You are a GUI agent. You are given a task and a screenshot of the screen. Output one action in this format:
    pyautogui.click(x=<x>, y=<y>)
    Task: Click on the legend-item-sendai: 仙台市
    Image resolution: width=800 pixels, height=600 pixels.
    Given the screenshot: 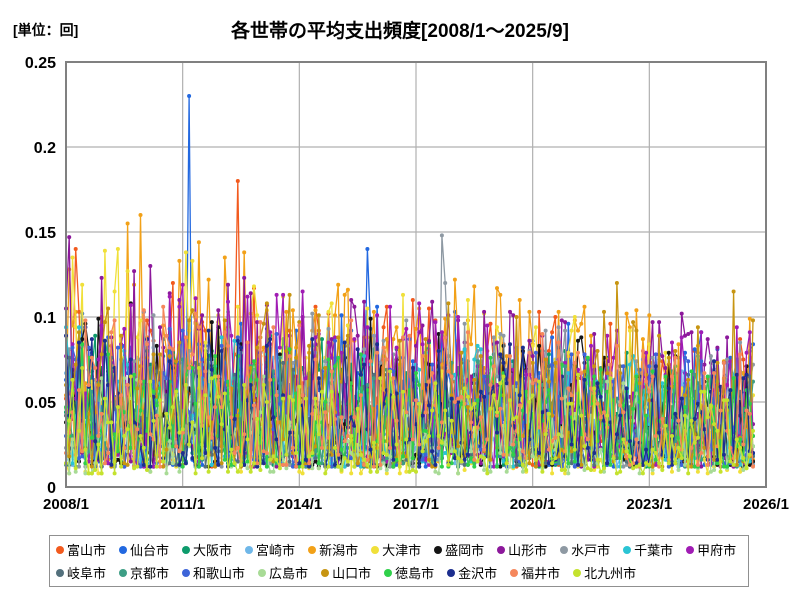 What is the action you would take?
    pyautogui.click(x=144, y=549)
    